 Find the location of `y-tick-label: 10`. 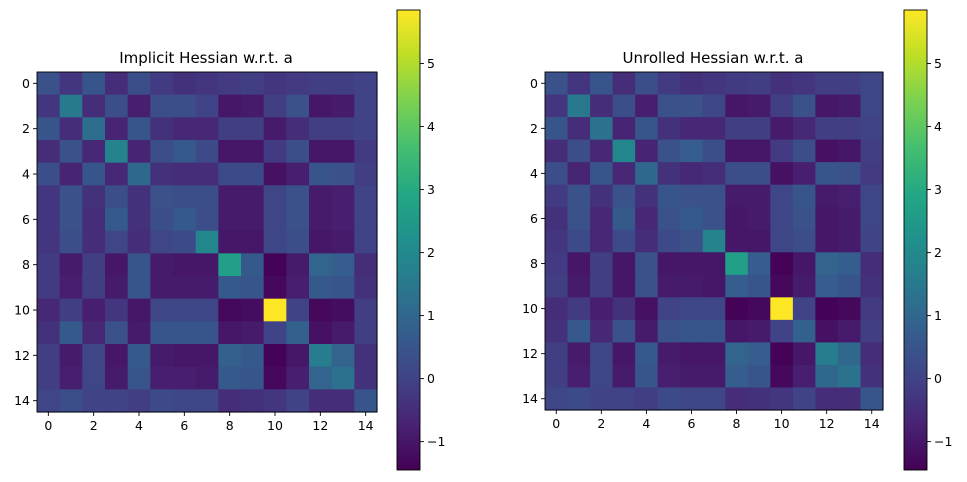

y-tick-label: 10 is located at coordinates (22, 310).